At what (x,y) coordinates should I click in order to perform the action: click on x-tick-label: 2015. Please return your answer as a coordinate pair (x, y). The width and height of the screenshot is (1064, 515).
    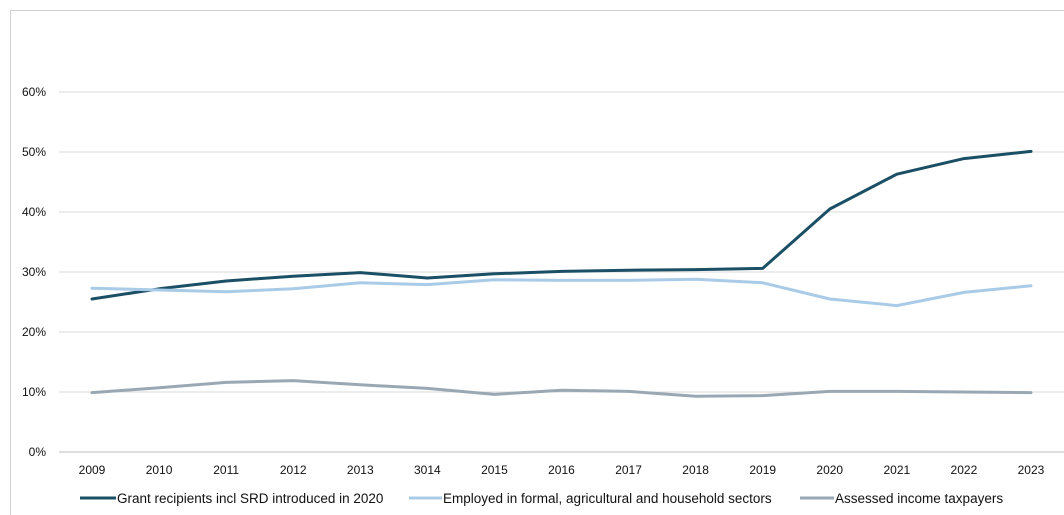
    Looking at the image, I should click on (494, 470).